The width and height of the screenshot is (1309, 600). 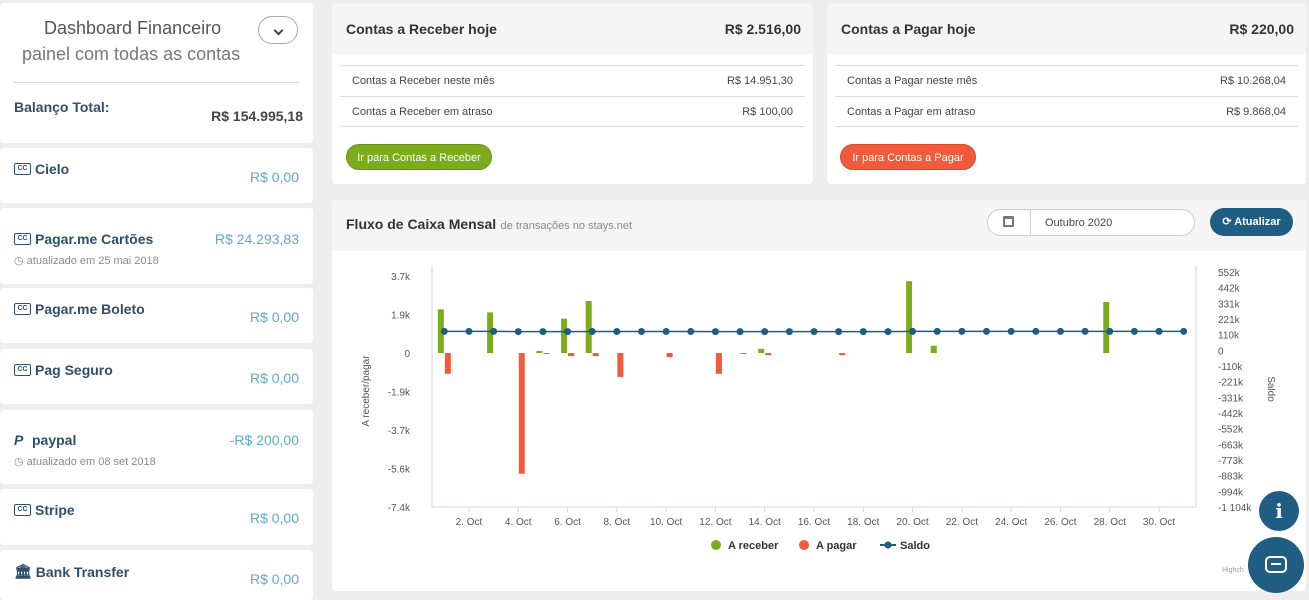 What do you see at coordinates (1261, 29) in the screenshot?
I see `payable-amount: R$ 220,00` at bounding box center [1261, 29].